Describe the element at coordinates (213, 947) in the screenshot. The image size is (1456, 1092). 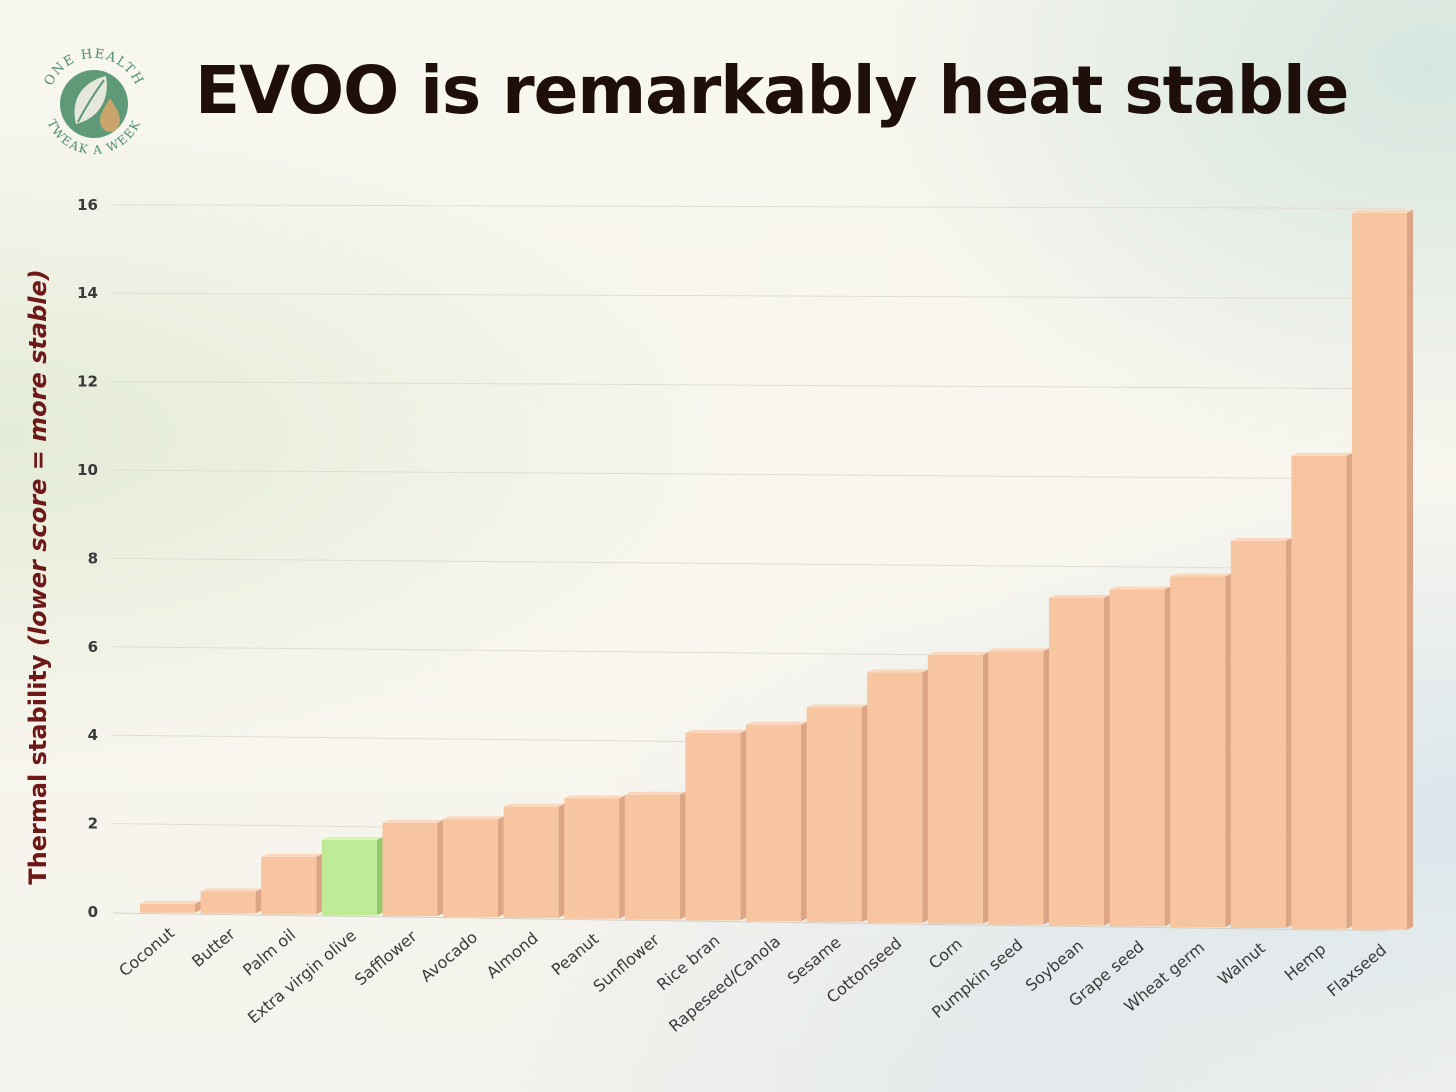
I see `x-tick-label: Butter` at that location.